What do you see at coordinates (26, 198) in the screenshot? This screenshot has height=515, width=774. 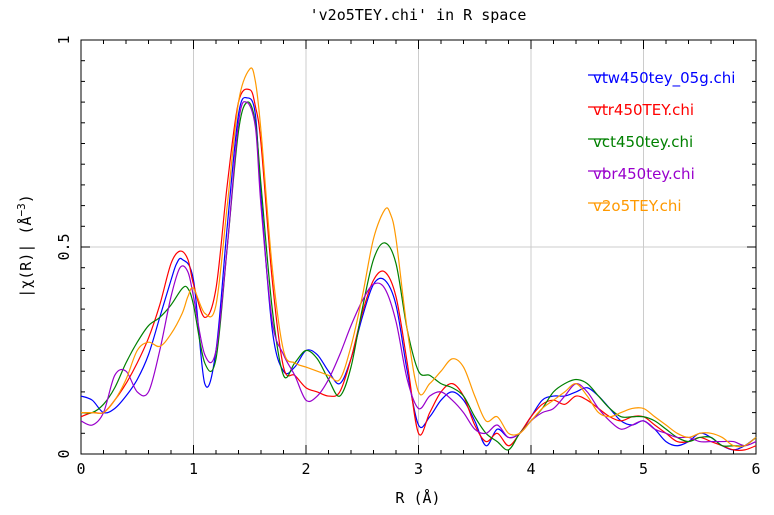 I see `y-axis-label-close: )` at bounding box center [26, 198].